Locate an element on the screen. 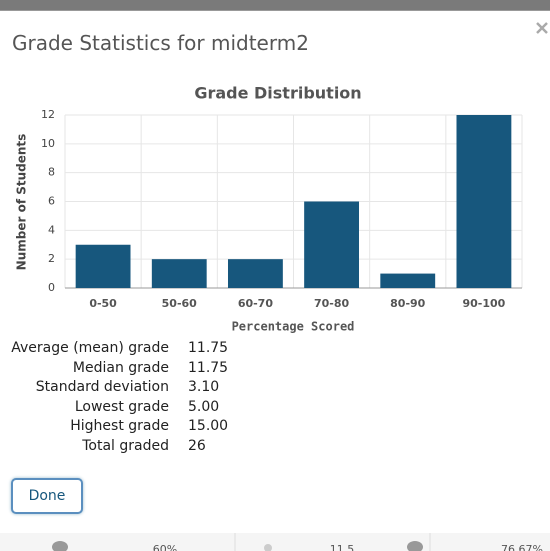 The image size is (550, 551). stat-label: Median grade is located at coordinates (120, 367).